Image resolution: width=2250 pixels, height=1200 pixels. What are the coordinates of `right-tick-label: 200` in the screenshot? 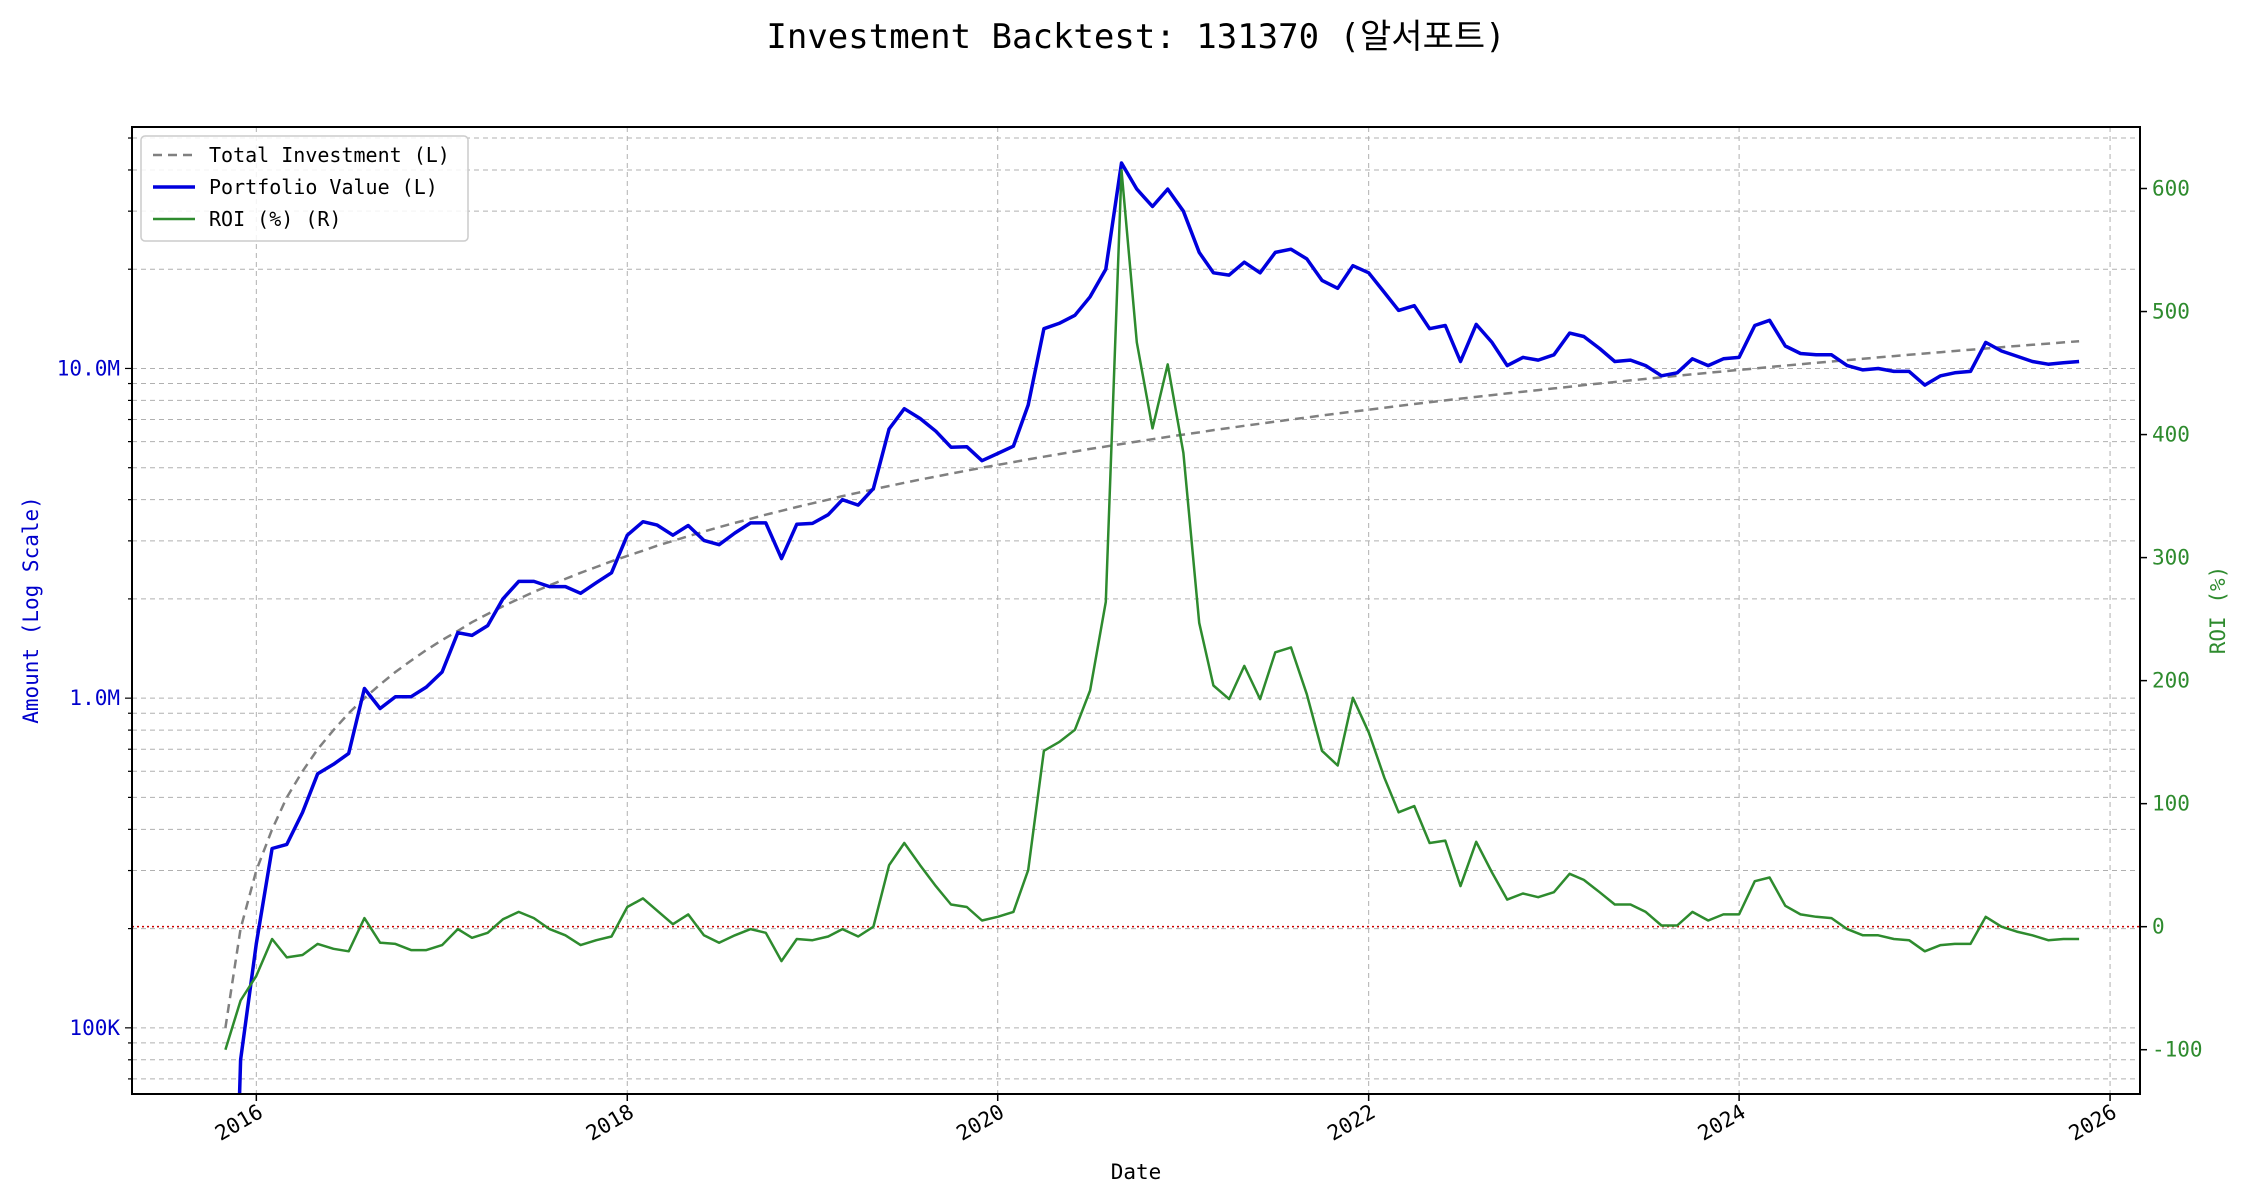 It's located at (2171, 681).